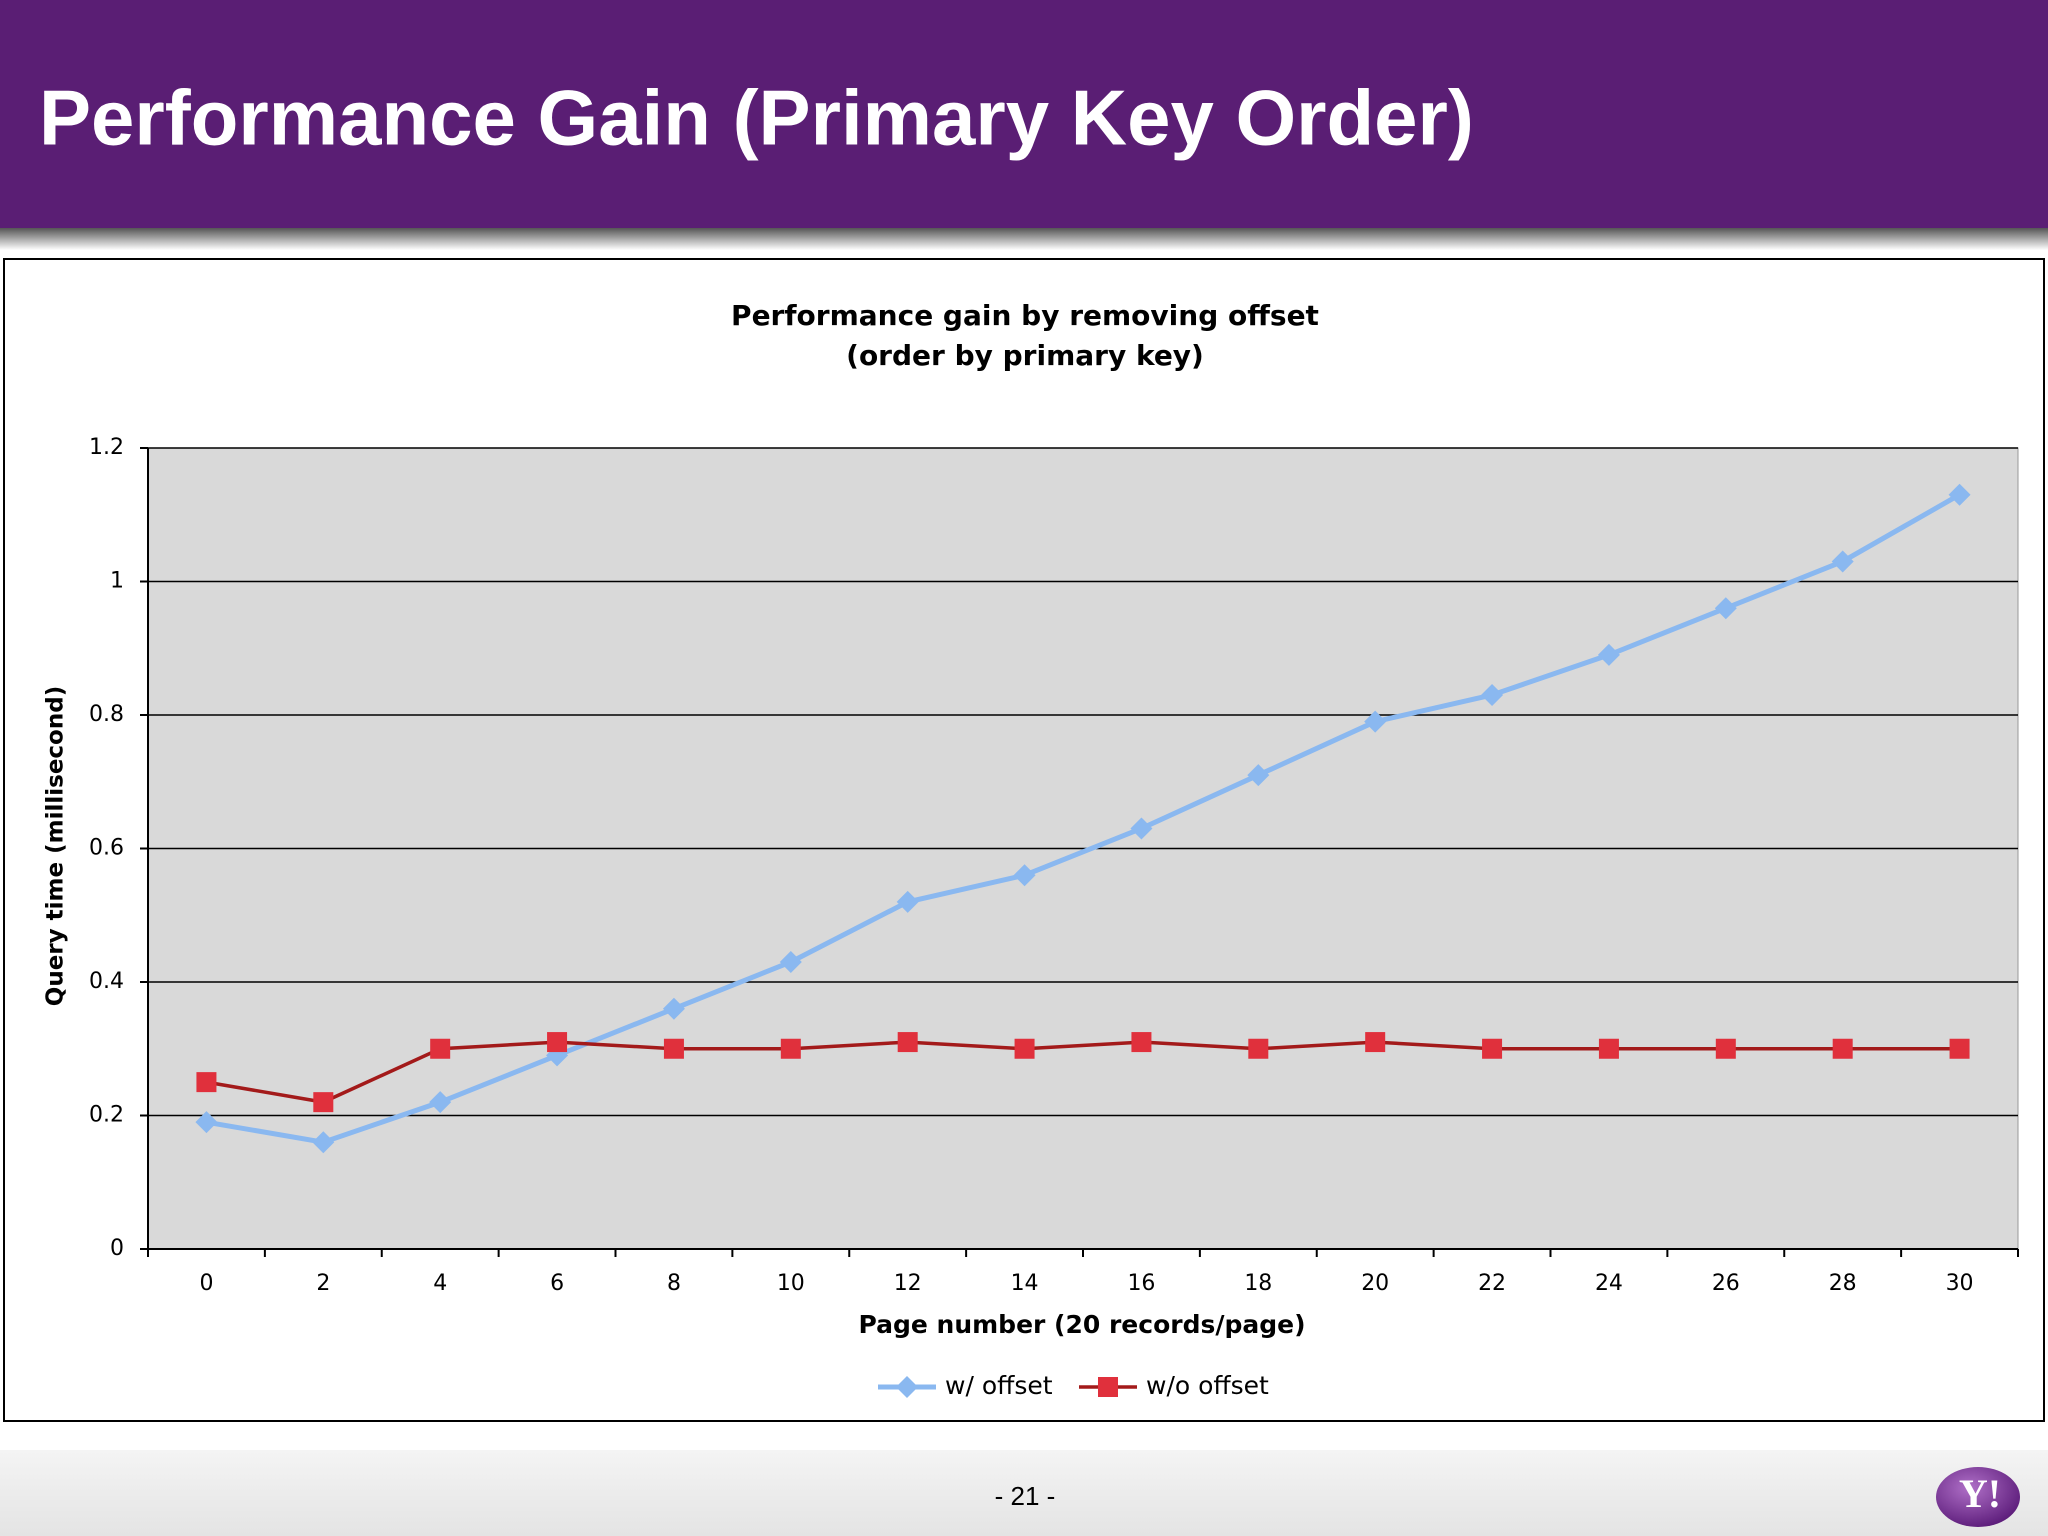 The height and width of the screenshot is (1536, 2048). I want to click on legend-label: w/ offset, so click(999, 1385).